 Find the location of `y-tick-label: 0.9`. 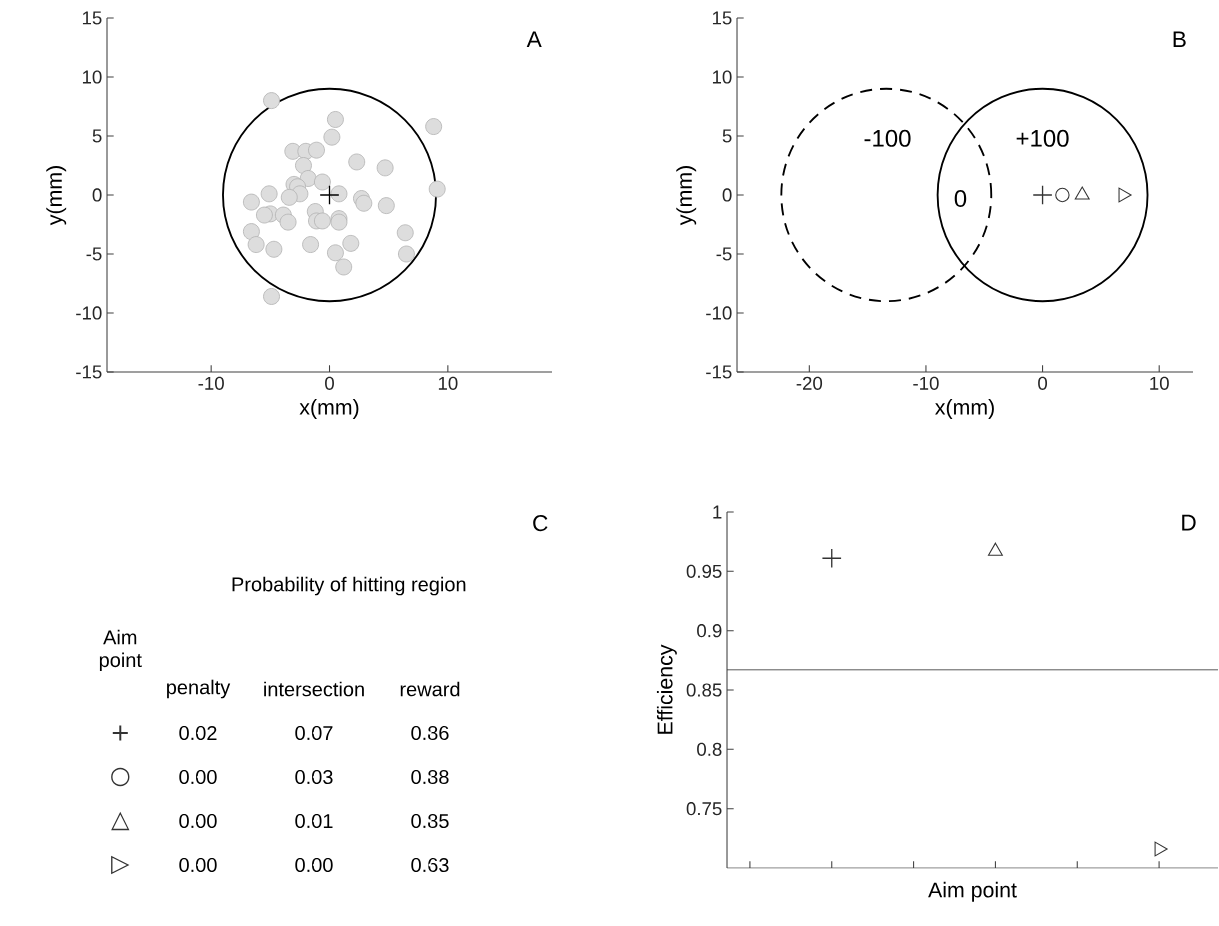

y-tick-label: 0.9 is located at coordinates (709, 631).